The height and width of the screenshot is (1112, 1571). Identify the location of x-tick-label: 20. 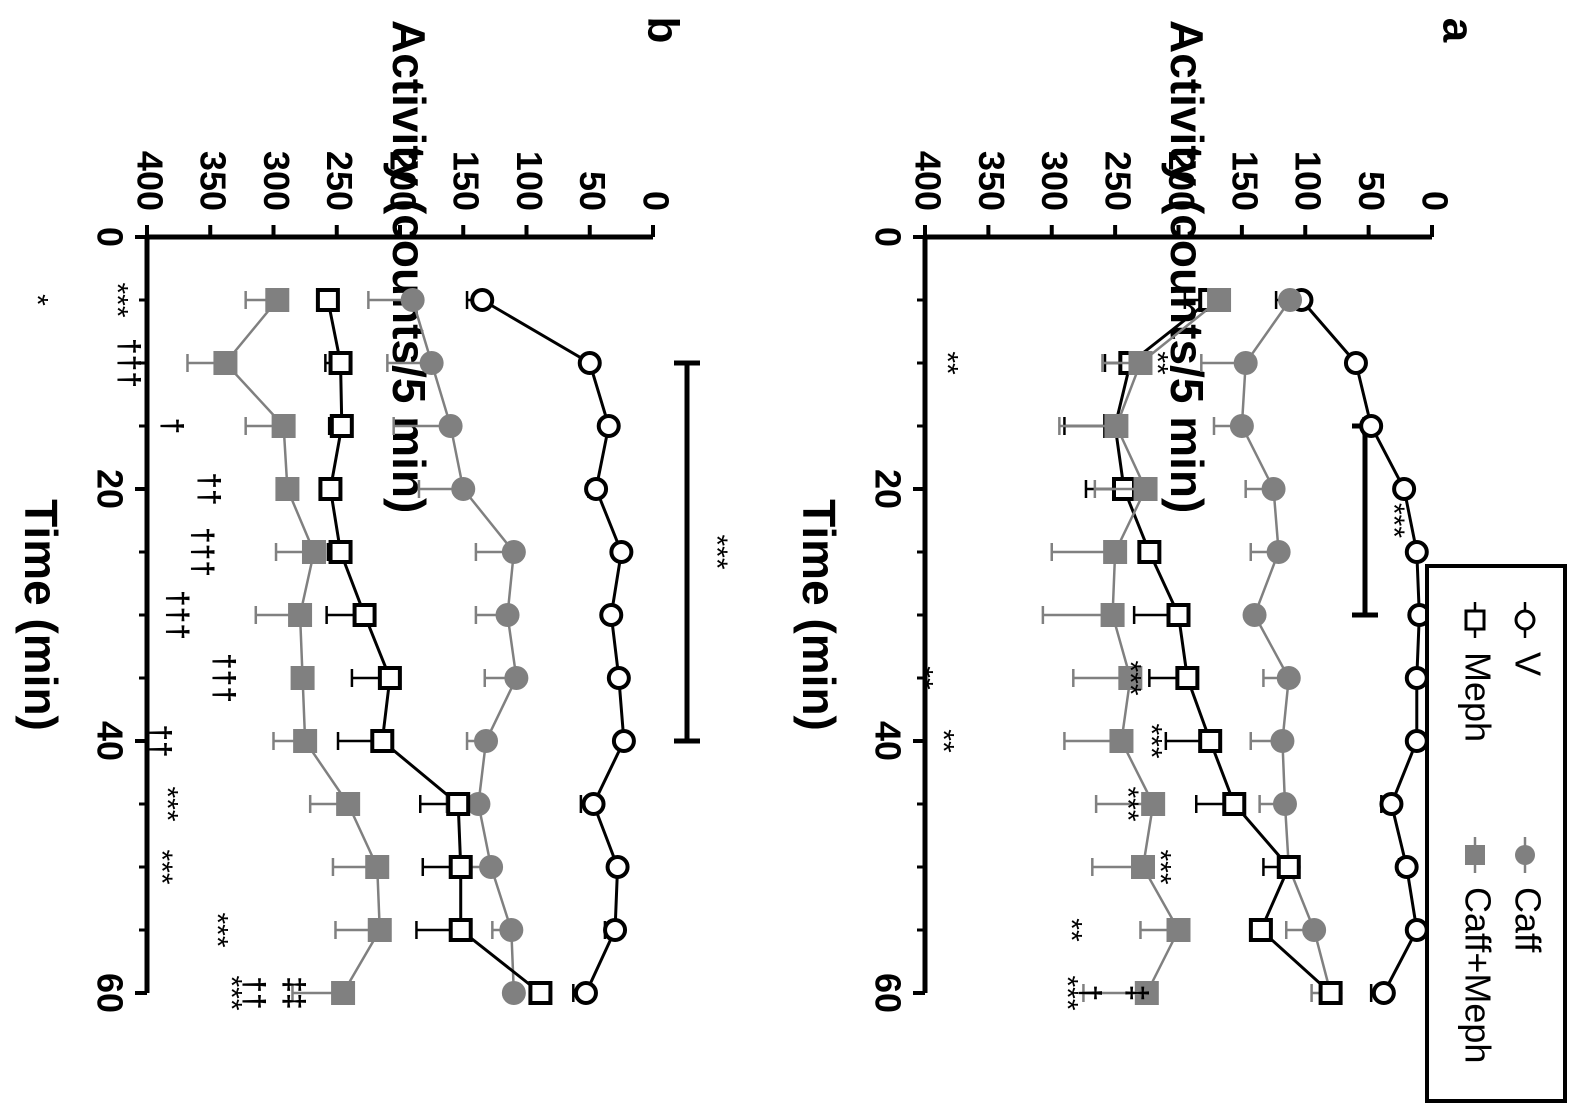
(109, 489).